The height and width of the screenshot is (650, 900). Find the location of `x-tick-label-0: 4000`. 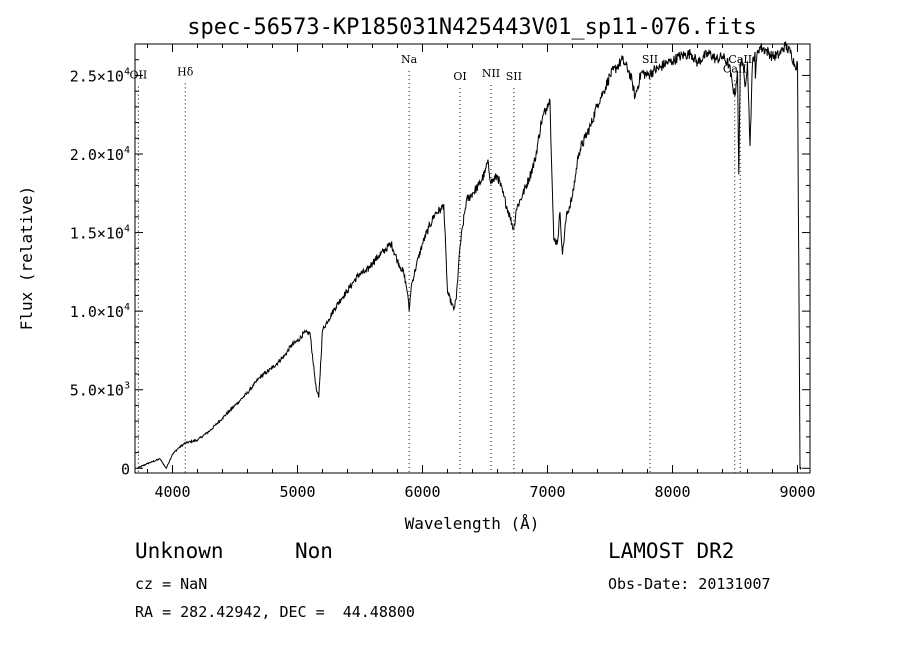

x-tick-label-0: 4000 is located at coordinates (172, 492).